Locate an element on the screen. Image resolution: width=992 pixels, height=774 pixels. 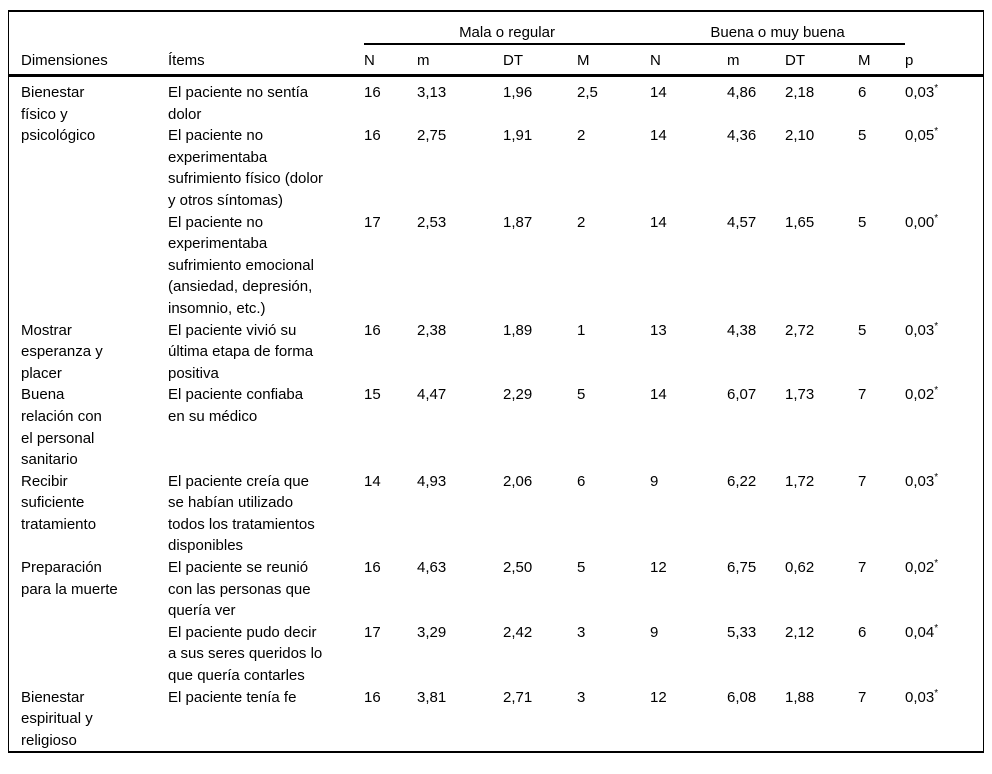
stat-cell-m-mala: 3,13 is located at coordinates (432, 92).